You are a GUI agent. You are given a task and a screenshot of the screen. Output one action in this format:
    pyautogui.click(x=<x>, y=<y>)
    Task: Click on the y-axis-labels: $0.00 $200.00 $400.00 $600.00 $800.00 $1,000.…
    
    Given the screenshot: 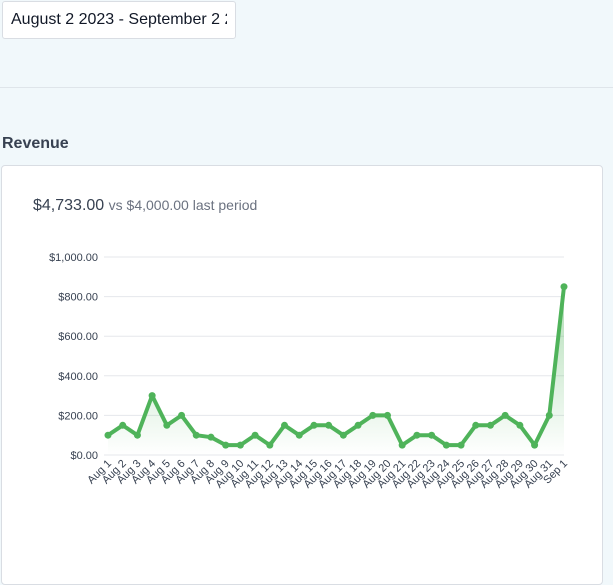 What is the action you would take?
    pyautogui.click(x=73, y=357)
    